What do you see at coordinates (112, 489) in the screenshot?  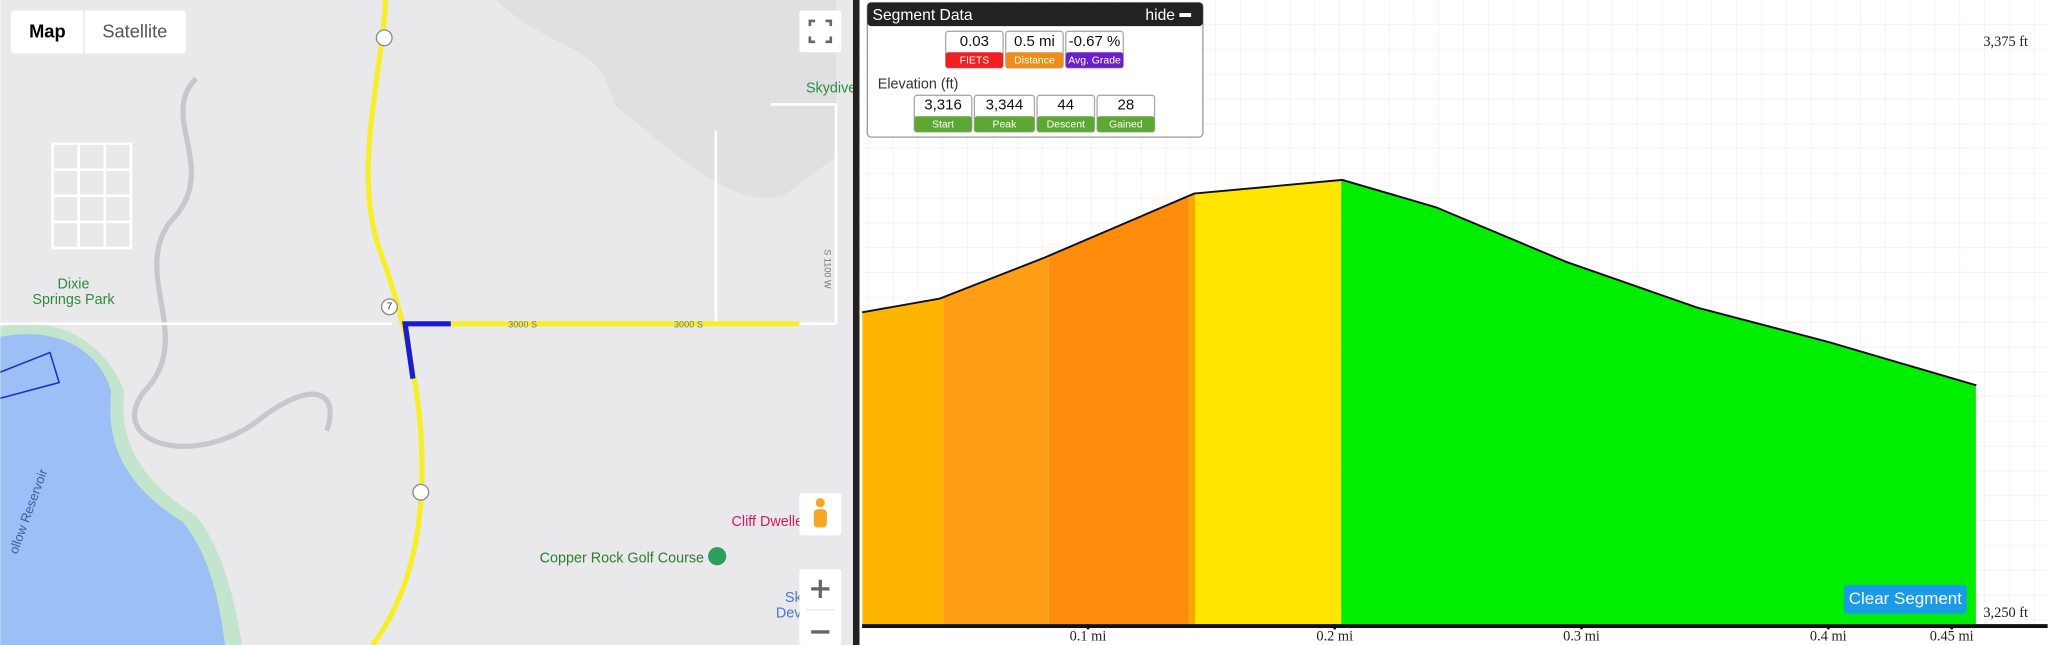 I see `water` at bounding box center [112, 489].